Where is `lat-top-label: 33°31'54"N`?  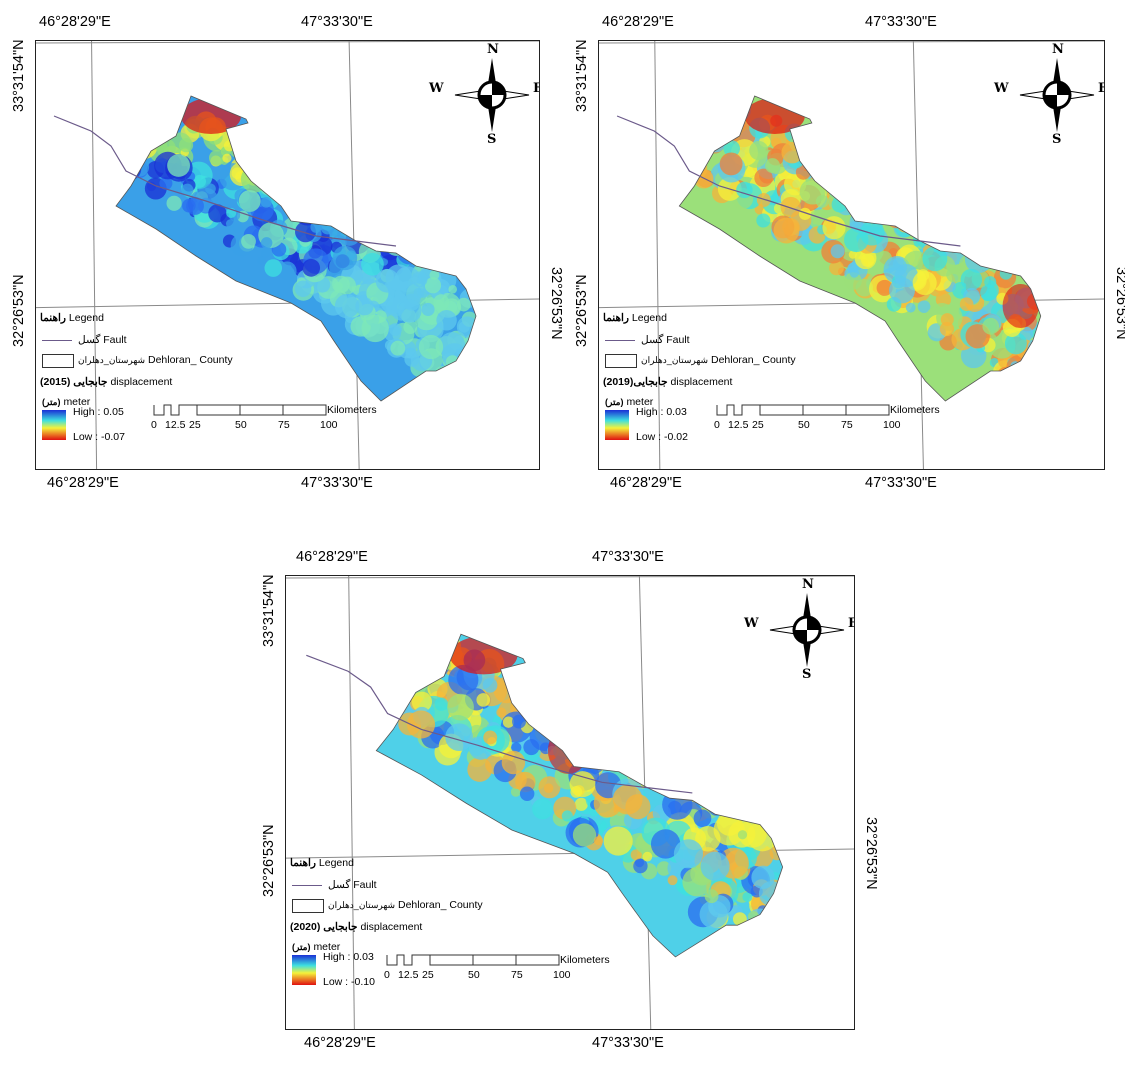 lat-top-label: 33°31'54"N is located at coordinates (19, 75).